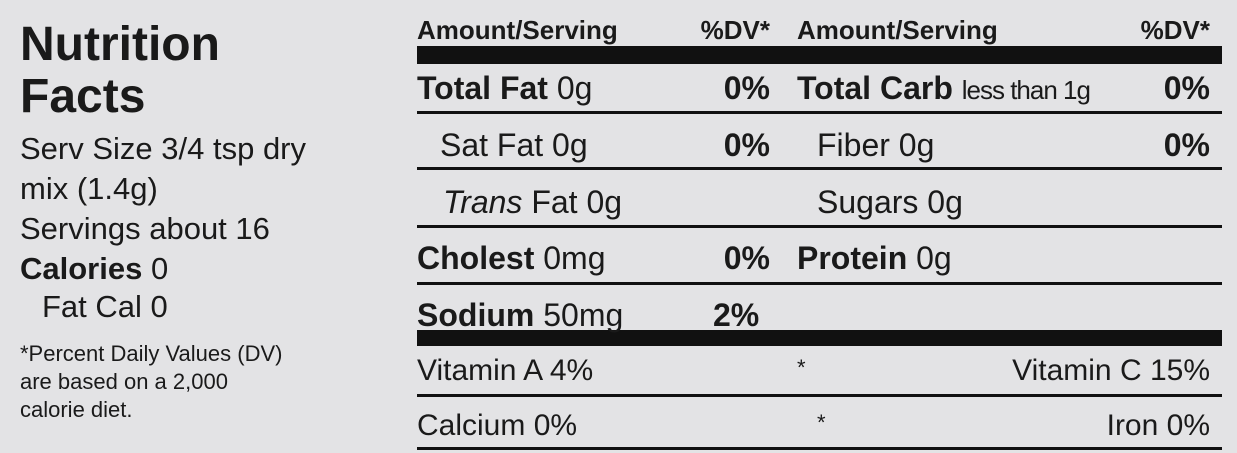  What do you see at coordinates (476, 258) in the screenshot?
I see `nutrient-name: Cholest` at bounding box center [476, 258].